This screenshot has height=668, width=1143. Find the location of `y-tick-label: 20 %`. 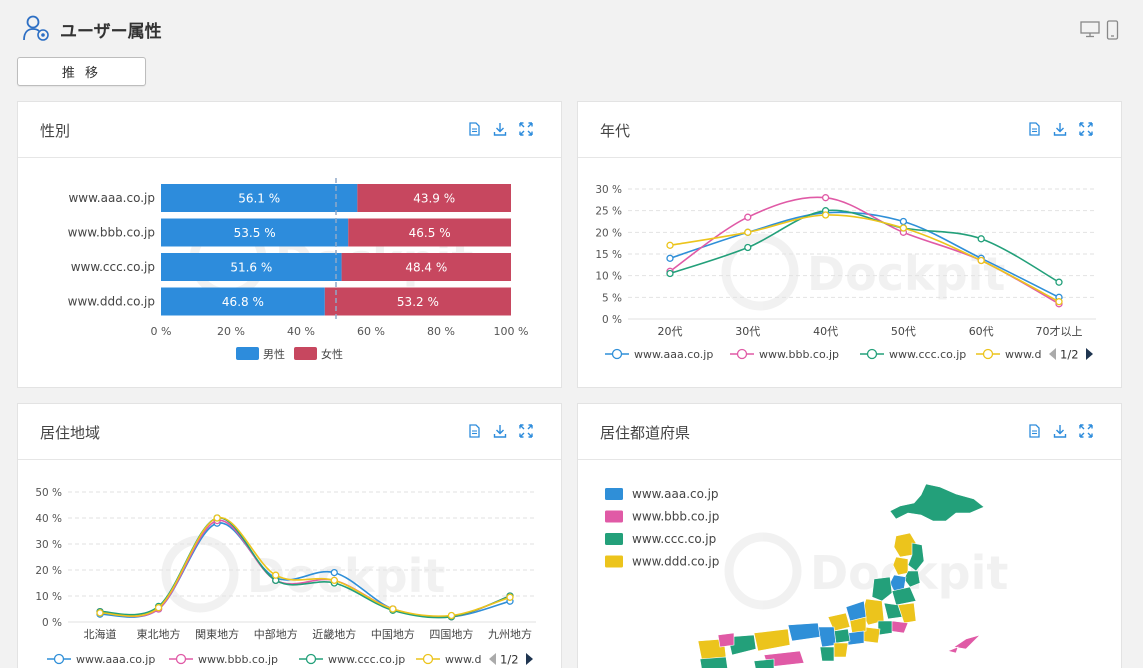

y-tick-label: 20 % is located at coordinates (608, 233).